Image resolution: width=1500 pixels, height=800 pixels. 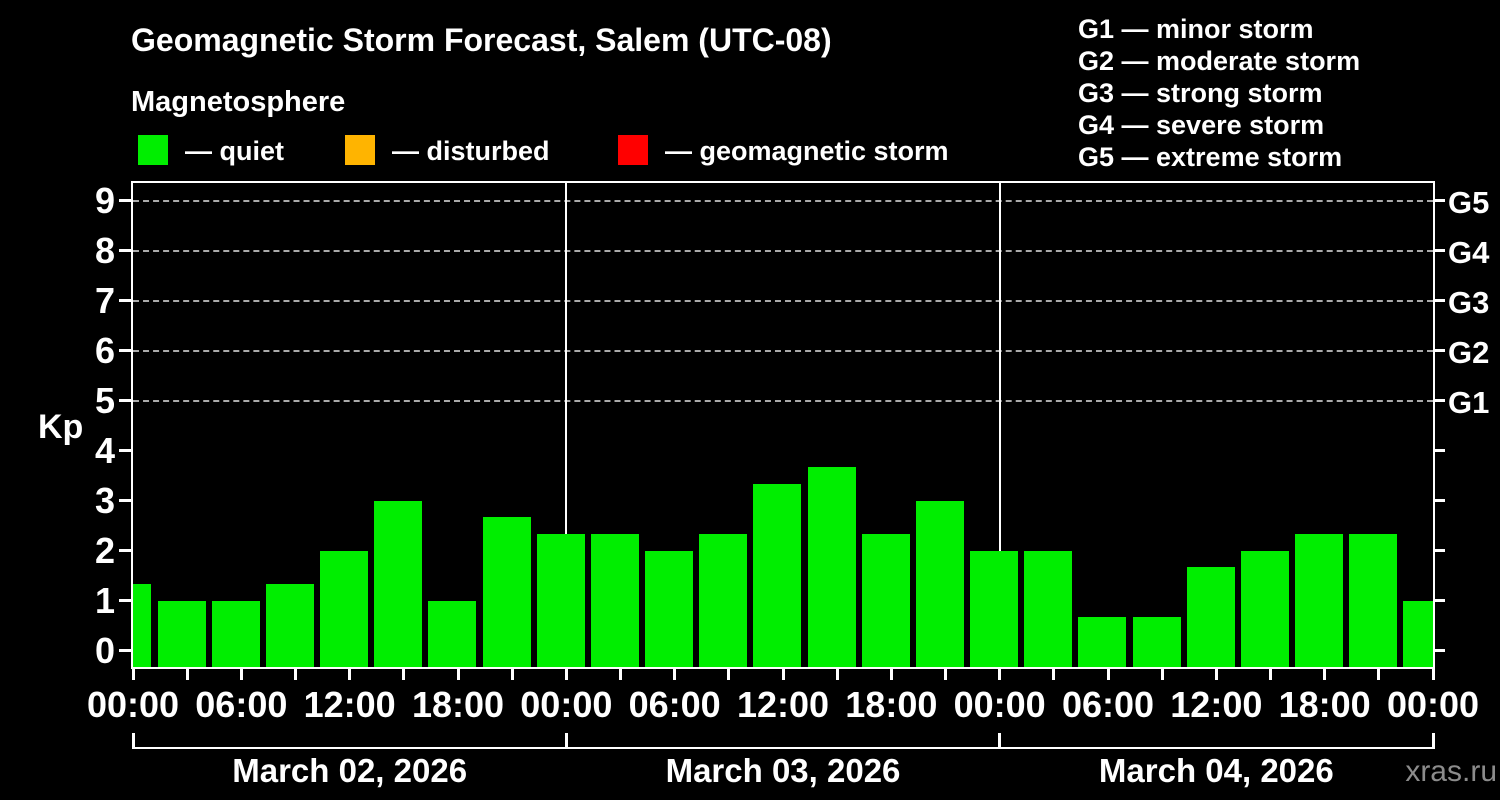 I want to click on y-tick-label: 7, so click(x=104, y=300).